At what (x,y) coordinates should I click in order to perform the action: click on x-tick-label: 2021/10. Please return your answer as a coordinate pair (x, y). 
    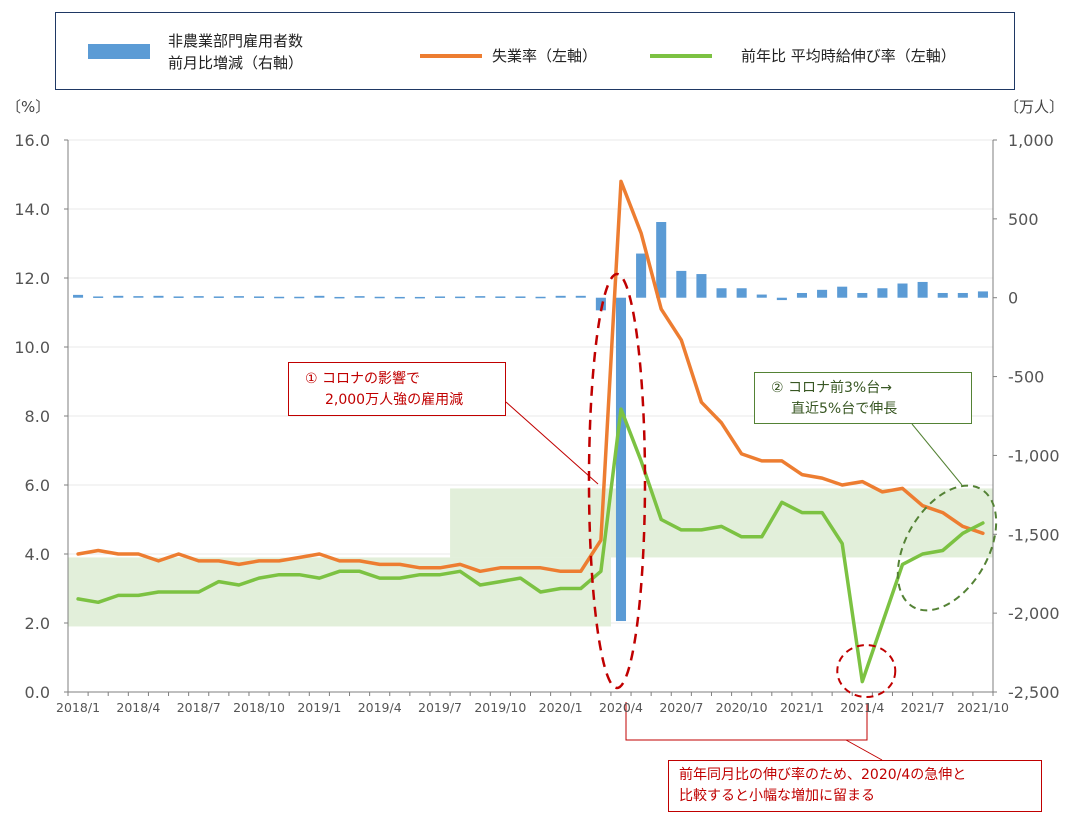
    Looking at the image, I should click on (983, 707).